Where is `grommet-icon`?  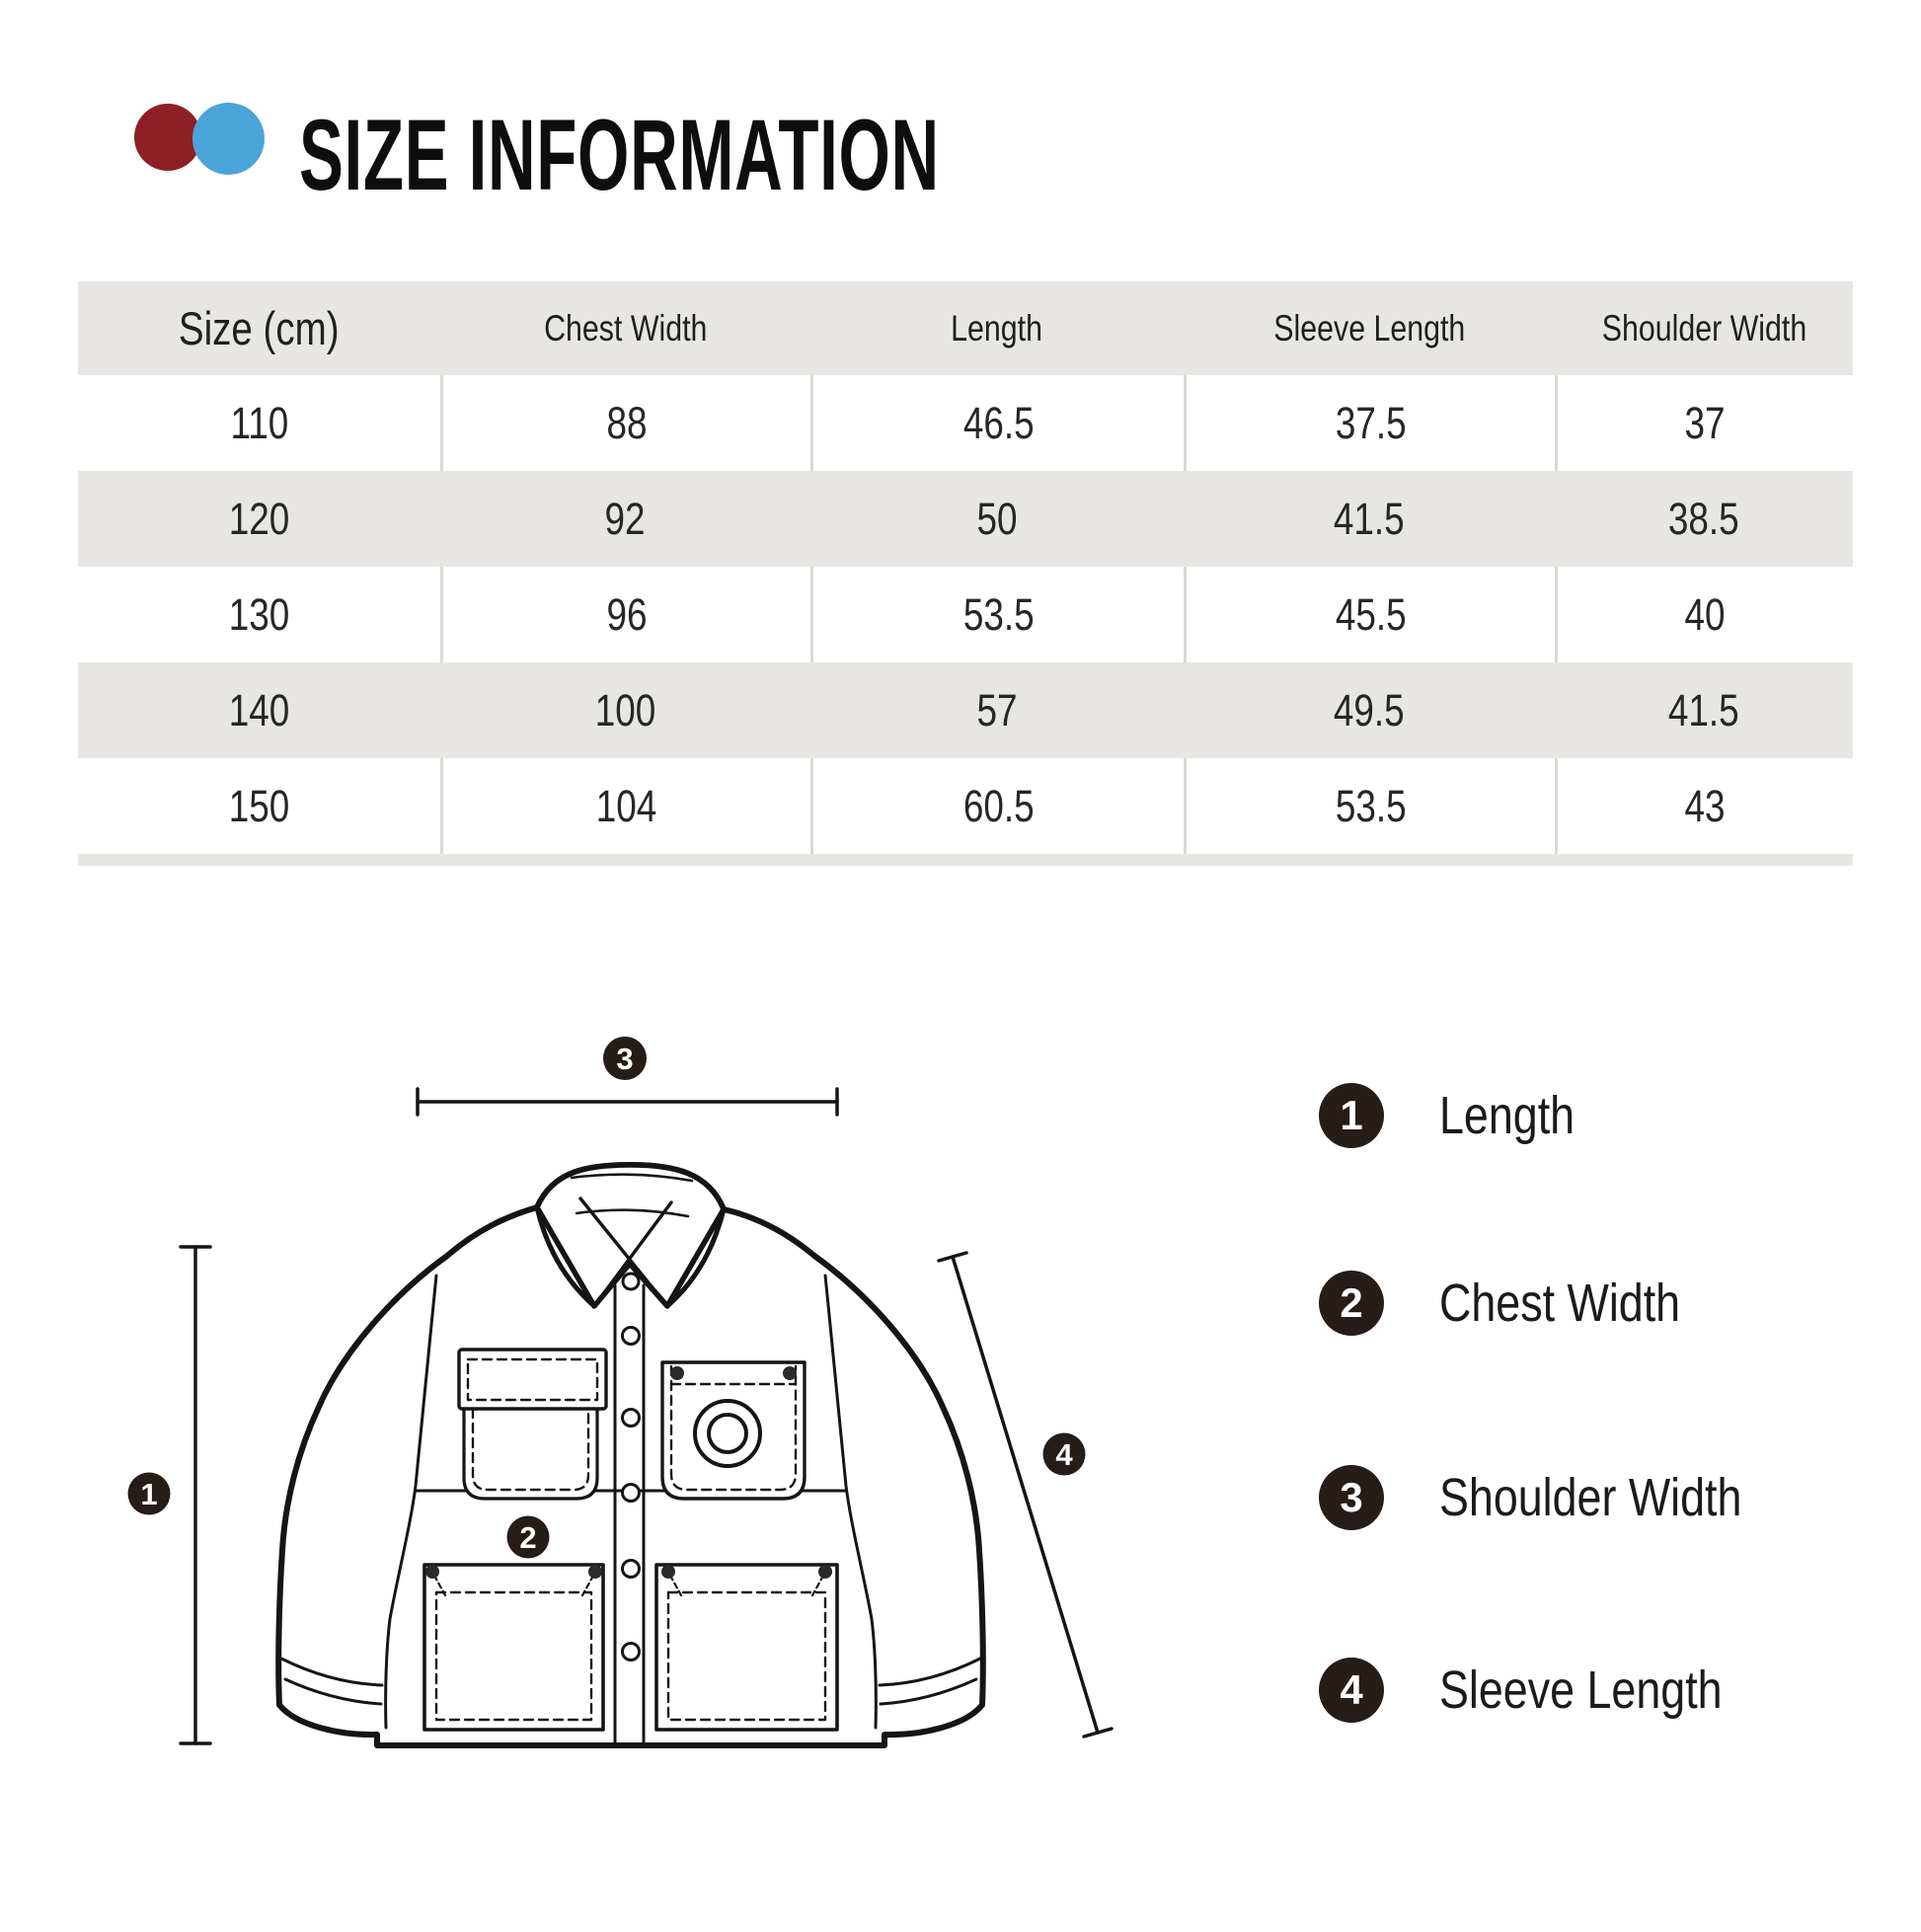
grommet-icon is located at coordinates (727, 1433).